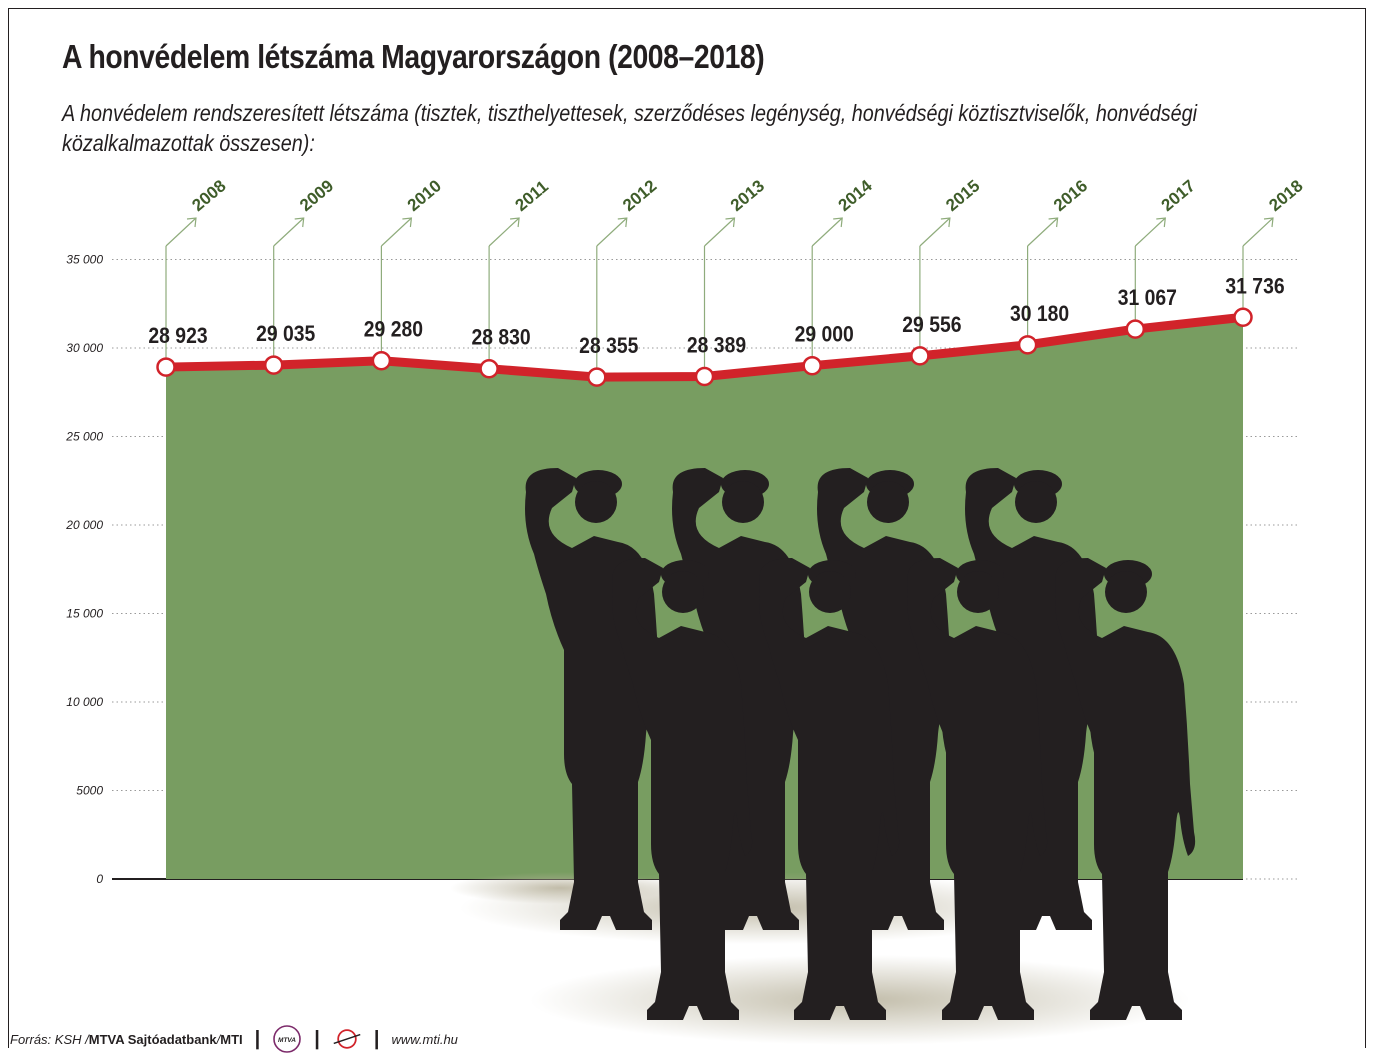 Image resolution: width=1381 pixels, height=1060 pixels. I want to click on x-year-label: 2010, so click(424, 195).